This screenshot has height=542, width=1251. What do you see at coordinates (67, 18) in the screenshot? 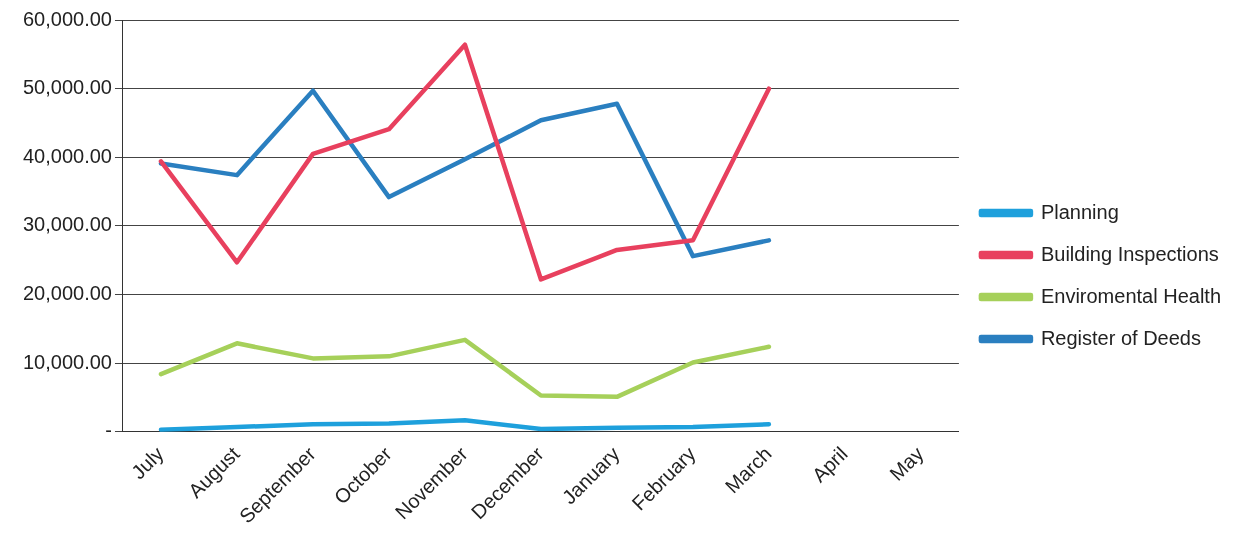
I see `y-tick-label: 60,000.00` at bounding box center [67, 18].